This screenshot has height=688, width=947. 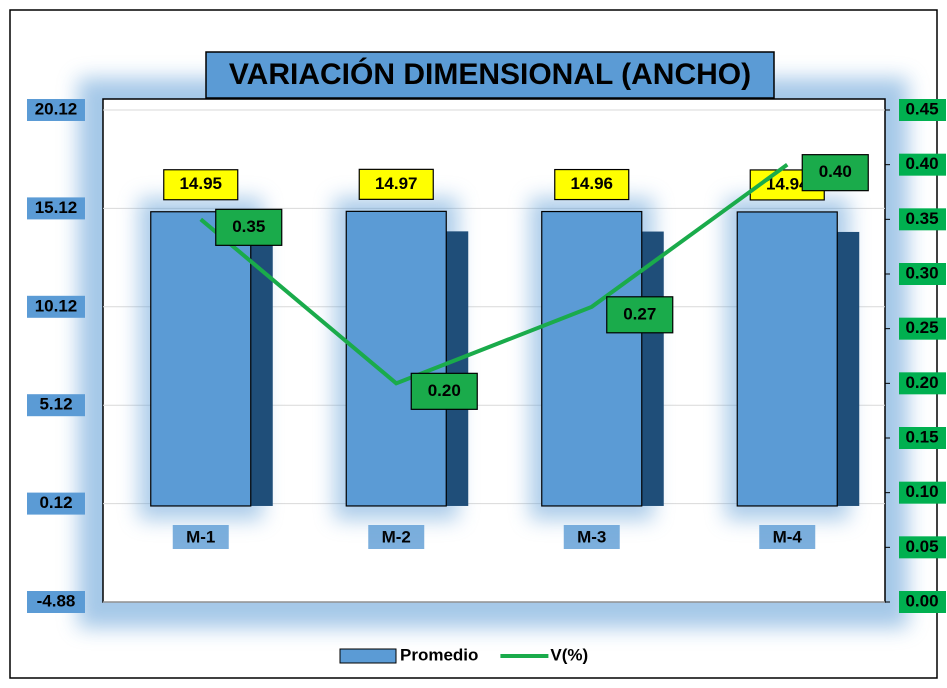 I want to click on title-box, so click(x=490, y=75).